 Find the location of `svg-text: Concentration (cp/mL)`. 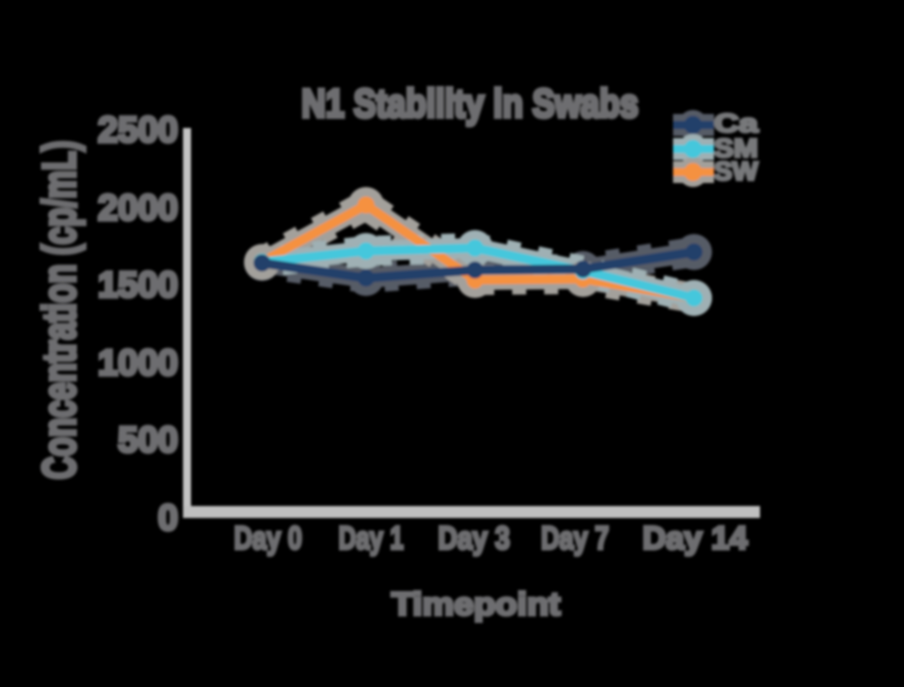

svg-text: Concentration (cp/mL) is located at coordinates (59, 310).